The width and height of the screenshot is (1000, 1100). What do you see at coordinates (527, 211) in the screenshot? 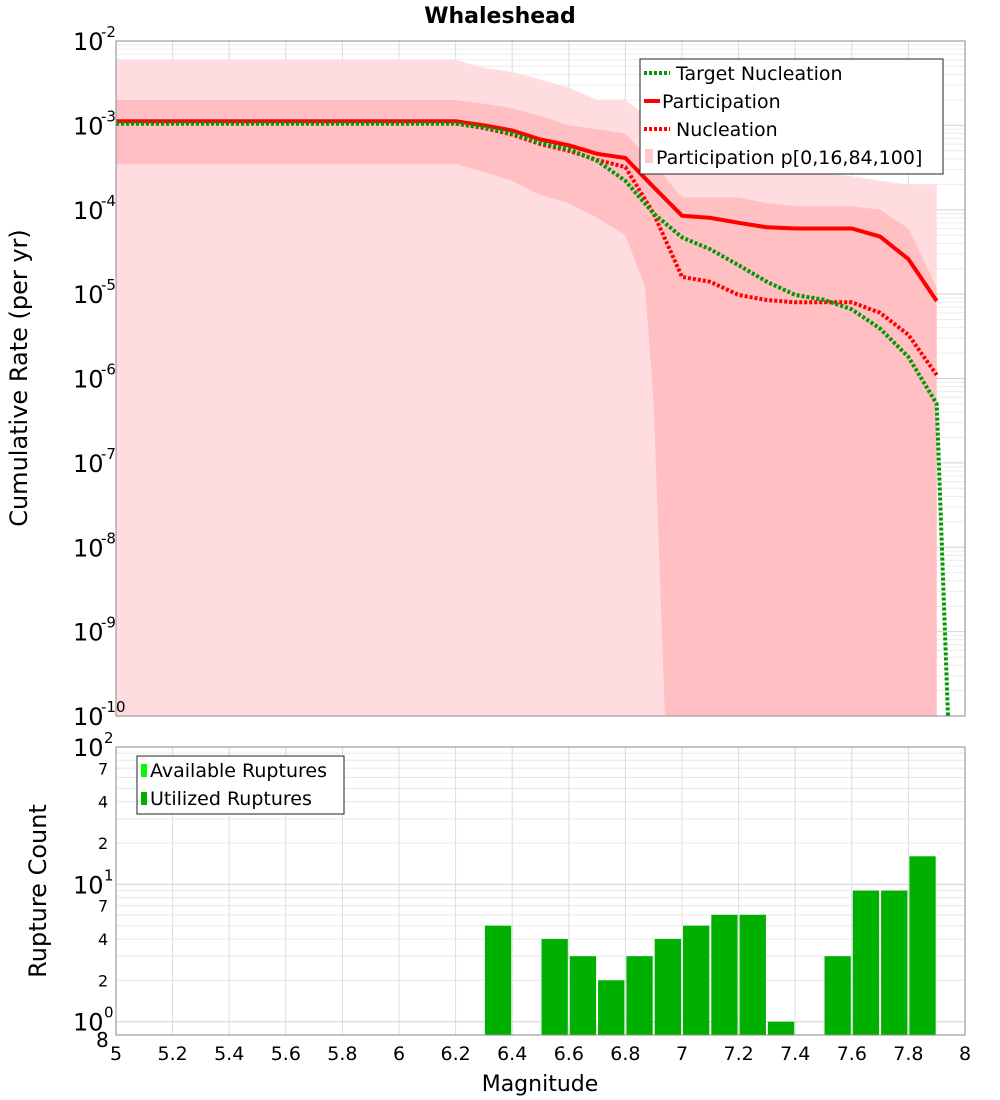
I see `series-line-participation` at bounding box center [527, 211].